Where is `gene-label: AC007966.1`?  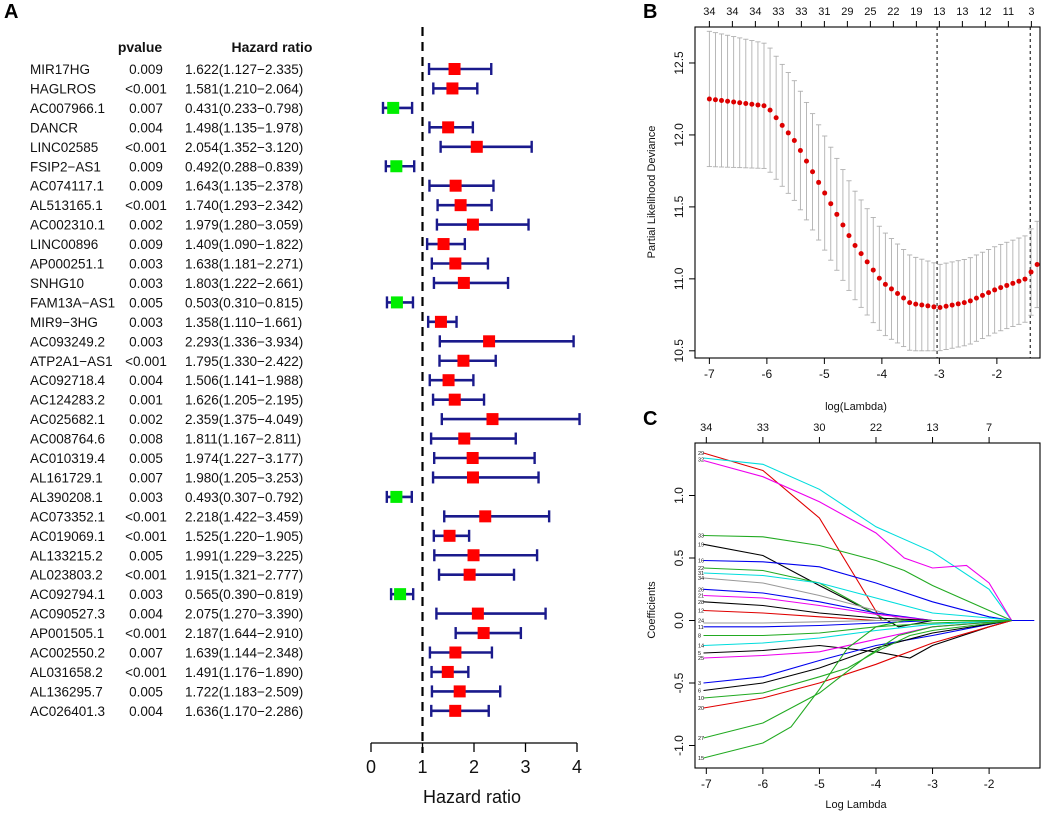
gene-label: AC007966.1 is located at coordinates (67, 108).